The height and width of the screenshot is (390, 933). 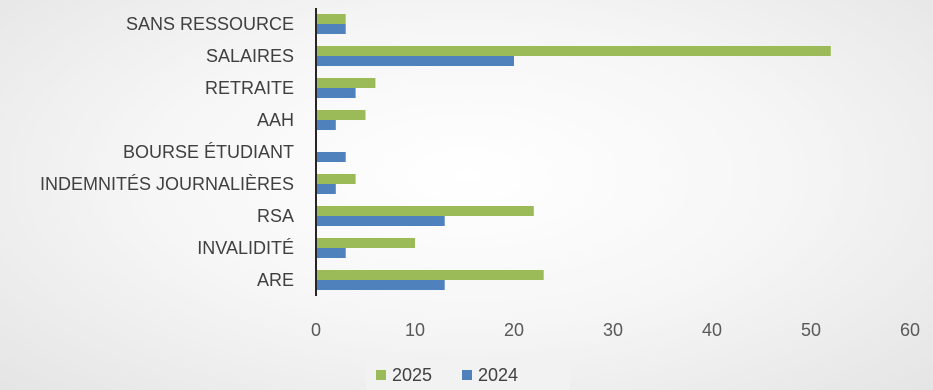 What do you see at coordinates (514, 330) in the screenshot?
I see `x-tick-label: 20` at bounding box center [514, 330].